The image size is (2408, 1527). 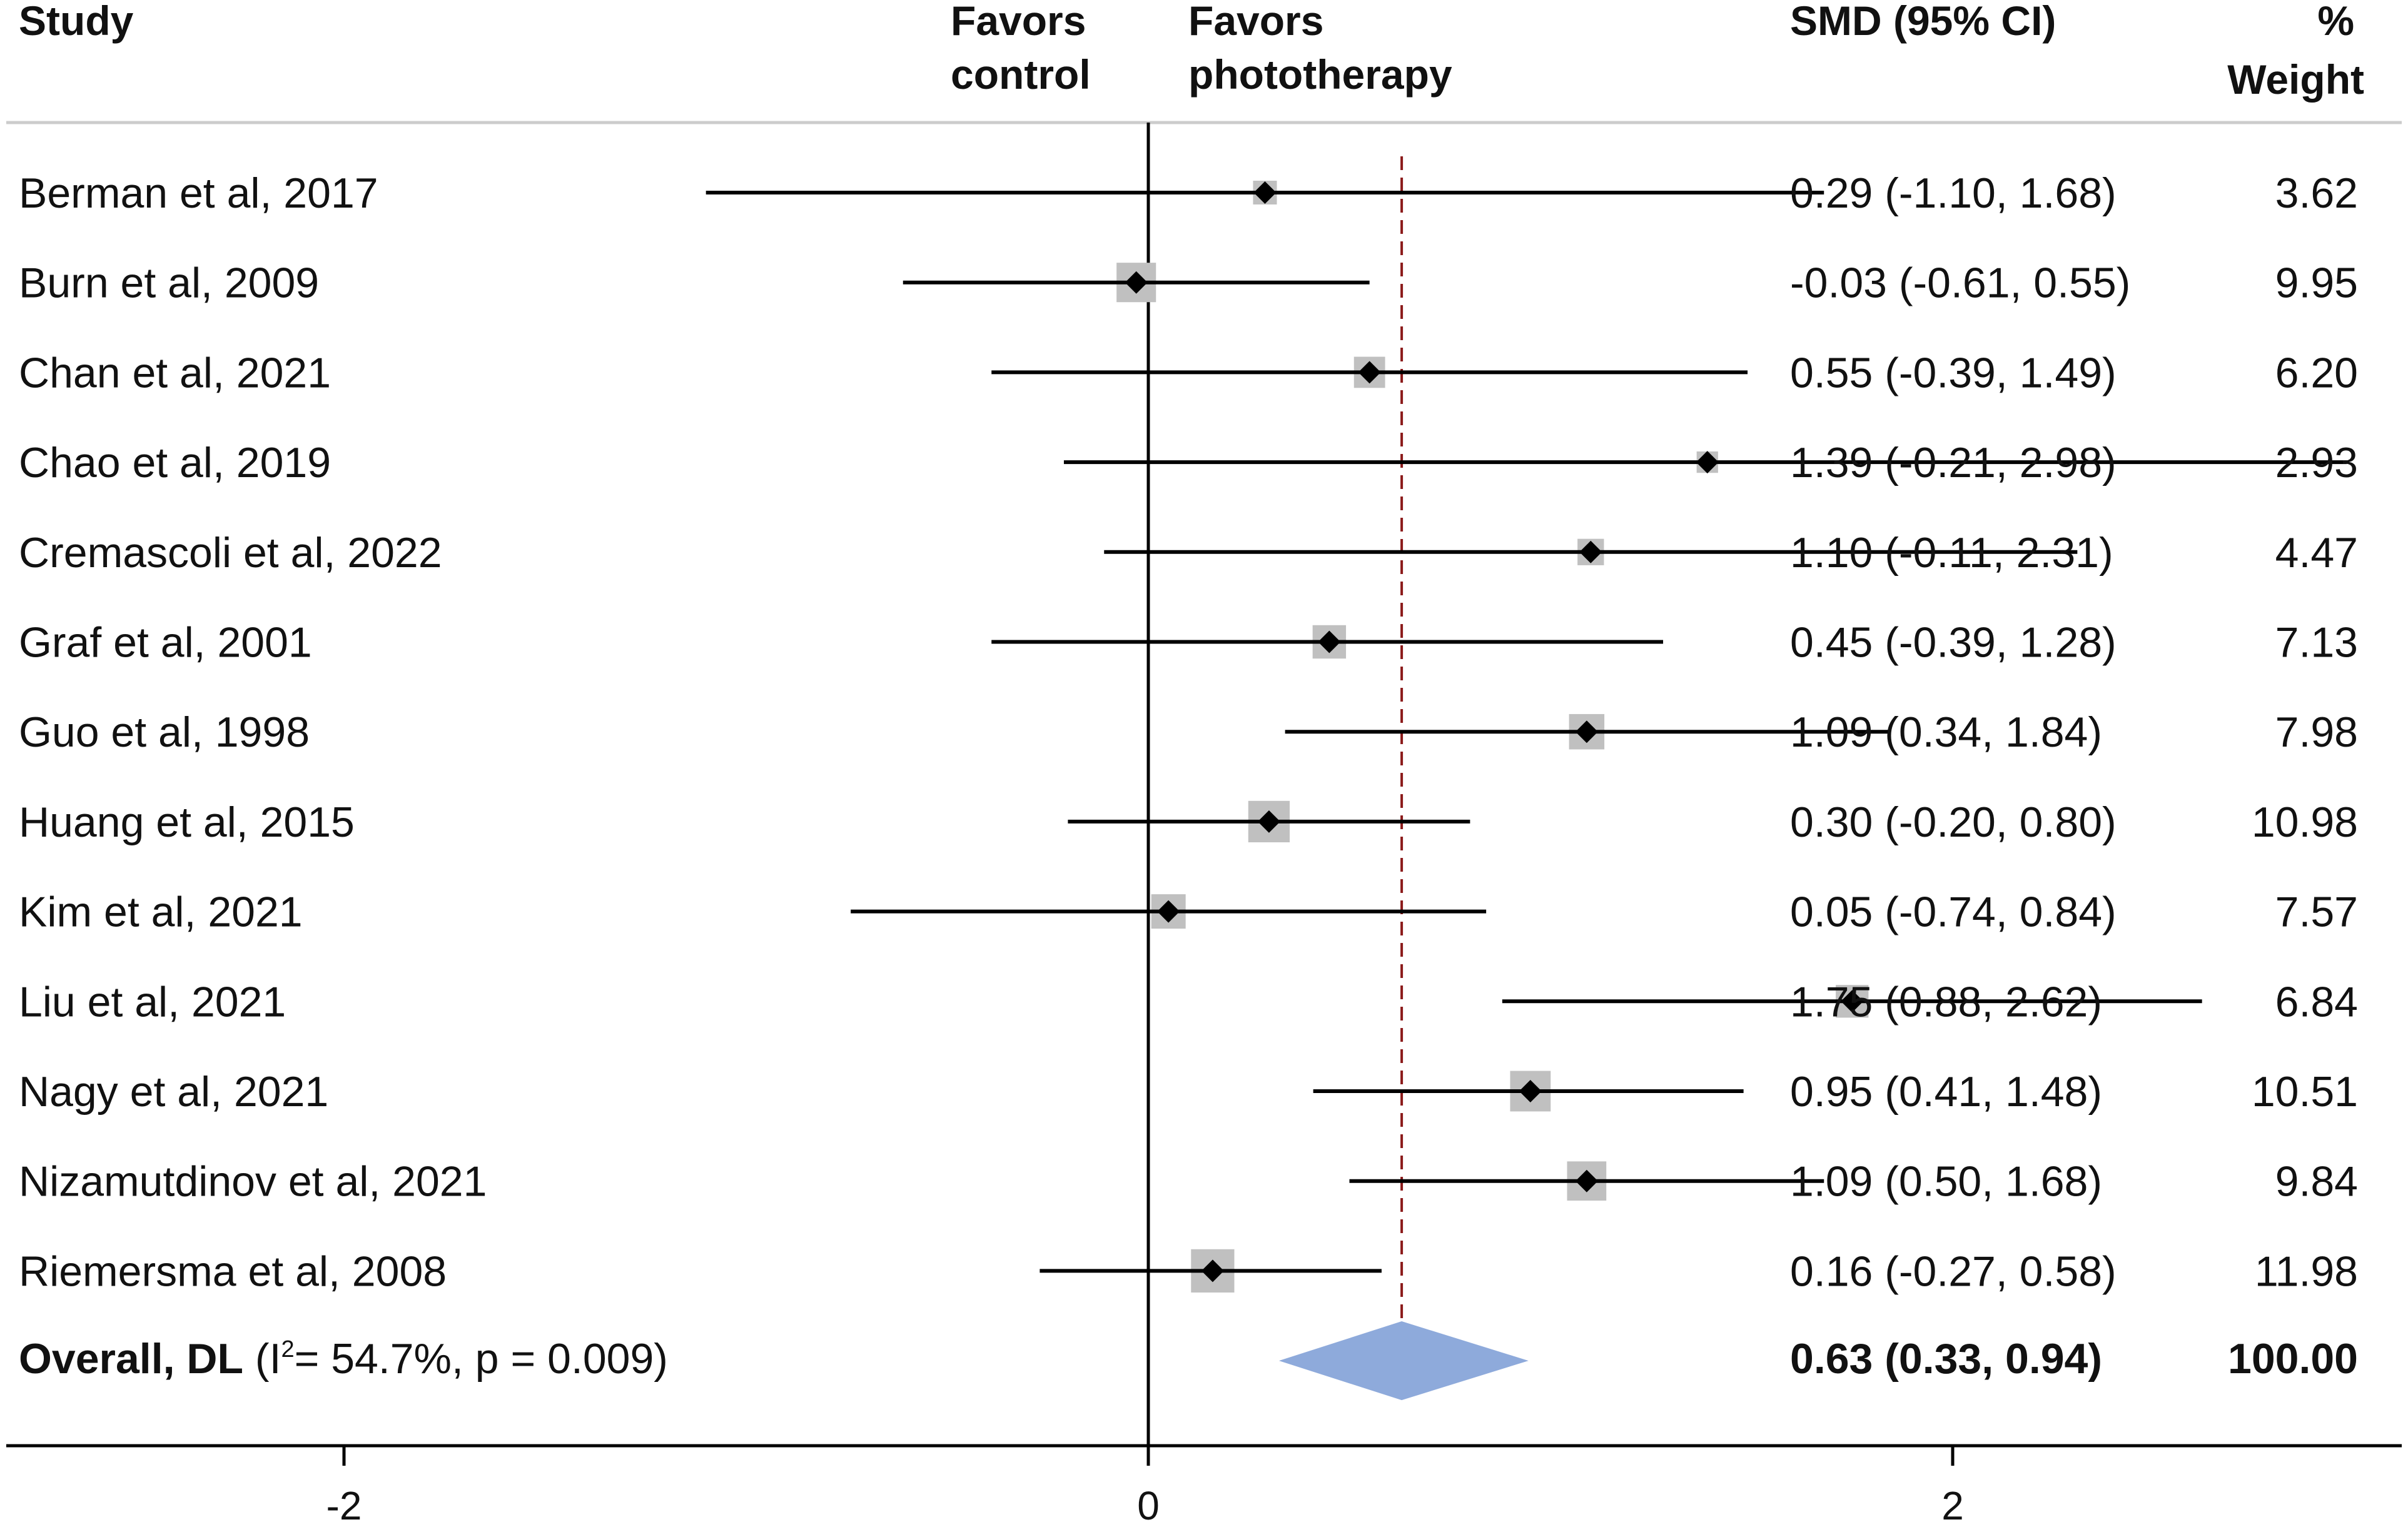 I want to click on study-smd-ci: 0.05 (-0.74, 0.84), so click(x=1953, y=912).